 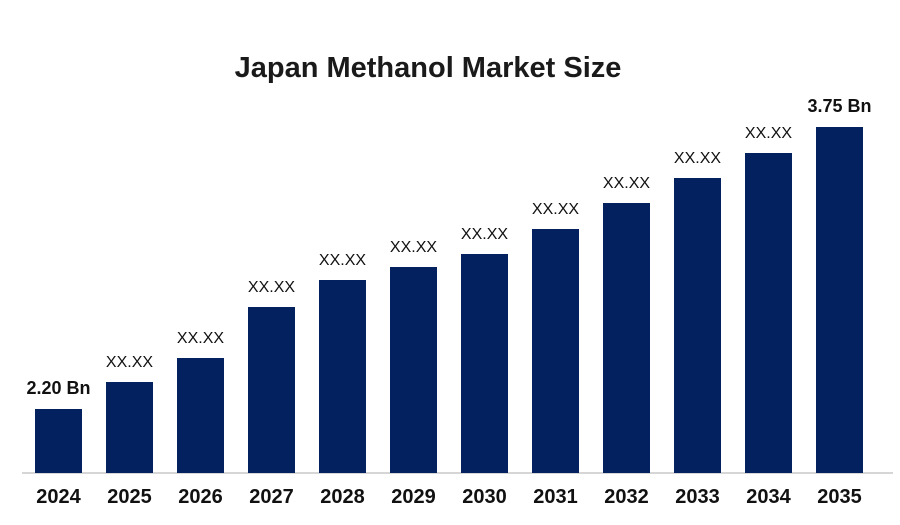 What do you see at coordinates (697, 158) in the screenshot?
I see `bar-value-label-2033: XX.XX` at bounding box center [697, 158].